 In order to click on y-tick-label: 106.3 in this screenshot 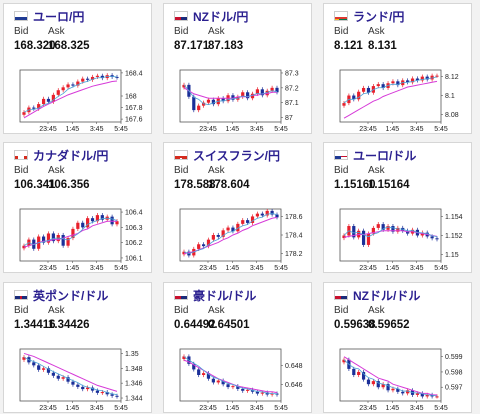, I will do `click(134, 228)`.